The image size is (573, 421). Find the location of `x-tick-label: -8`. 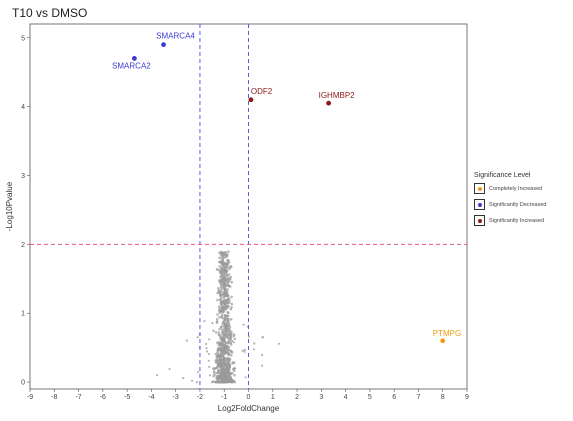

x-tick-label: -8 is located at coordinates (54, 397).